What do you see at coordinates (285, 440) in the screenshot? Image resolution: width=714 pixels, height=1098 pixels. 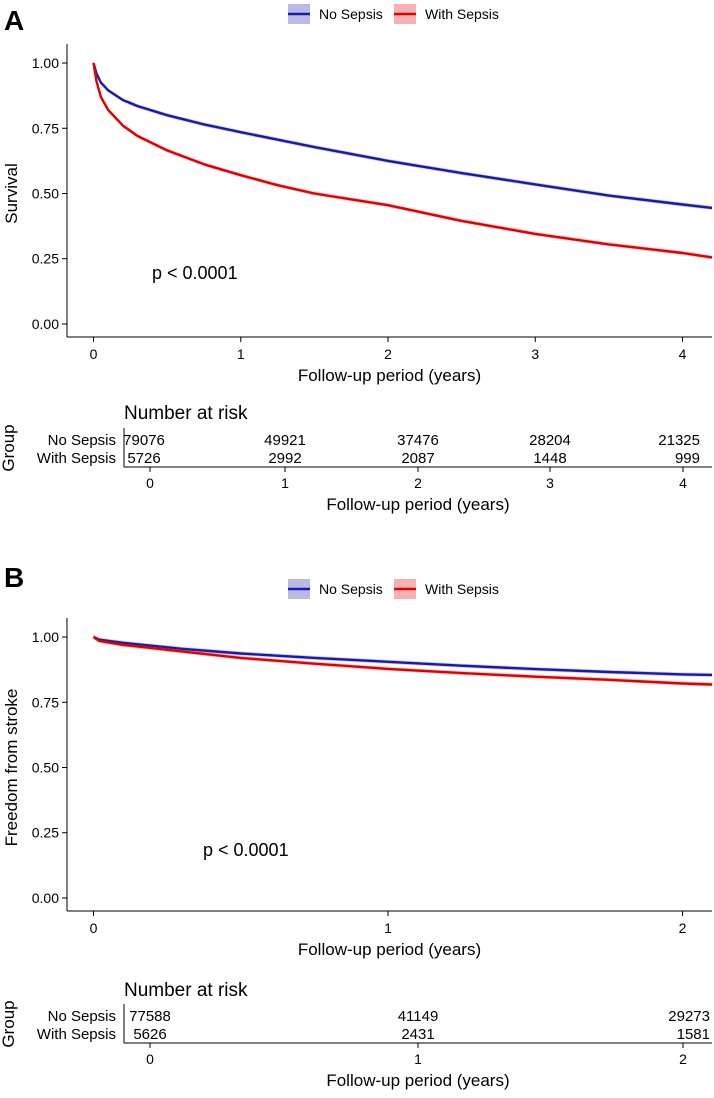 I see `risk-table-cell: 49921` at bounding box center [285, 440].